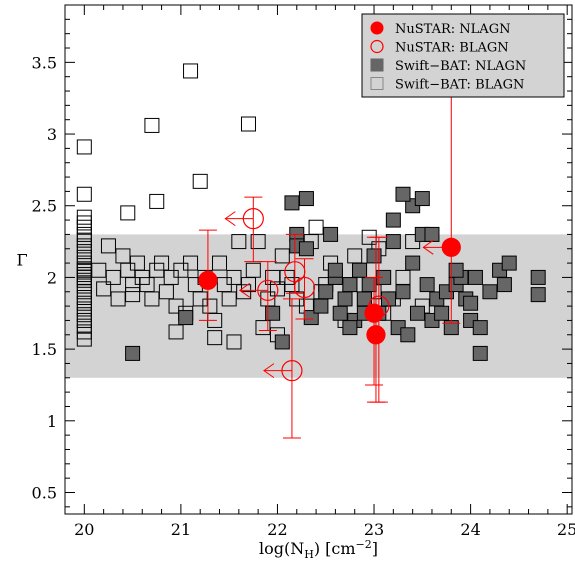  Describe the element at coordinates (377, 28) in the screenshot. I see `legend-marker-nustar-nlagn` at that location.